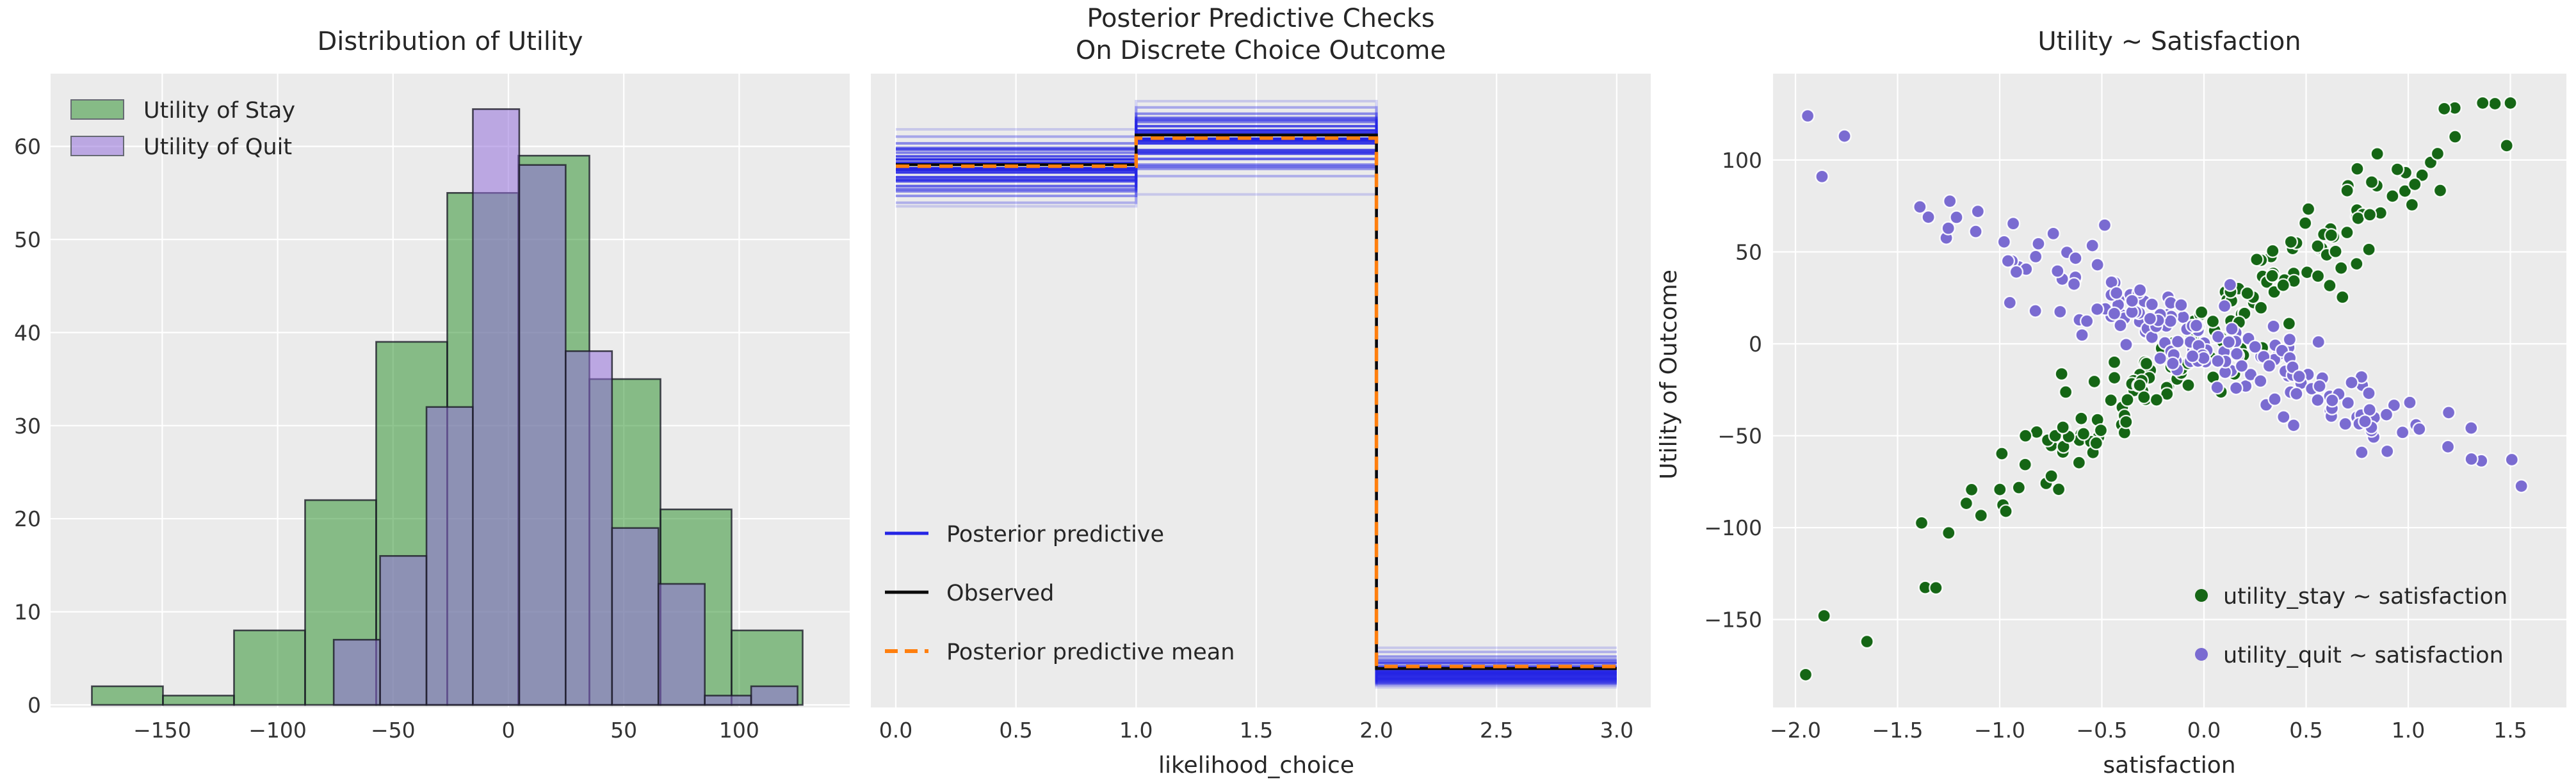 The width and height of the screenshot is (2576, 783). I want to click on ppc-xlabel: likelihood_choice, so click(1256, 765).